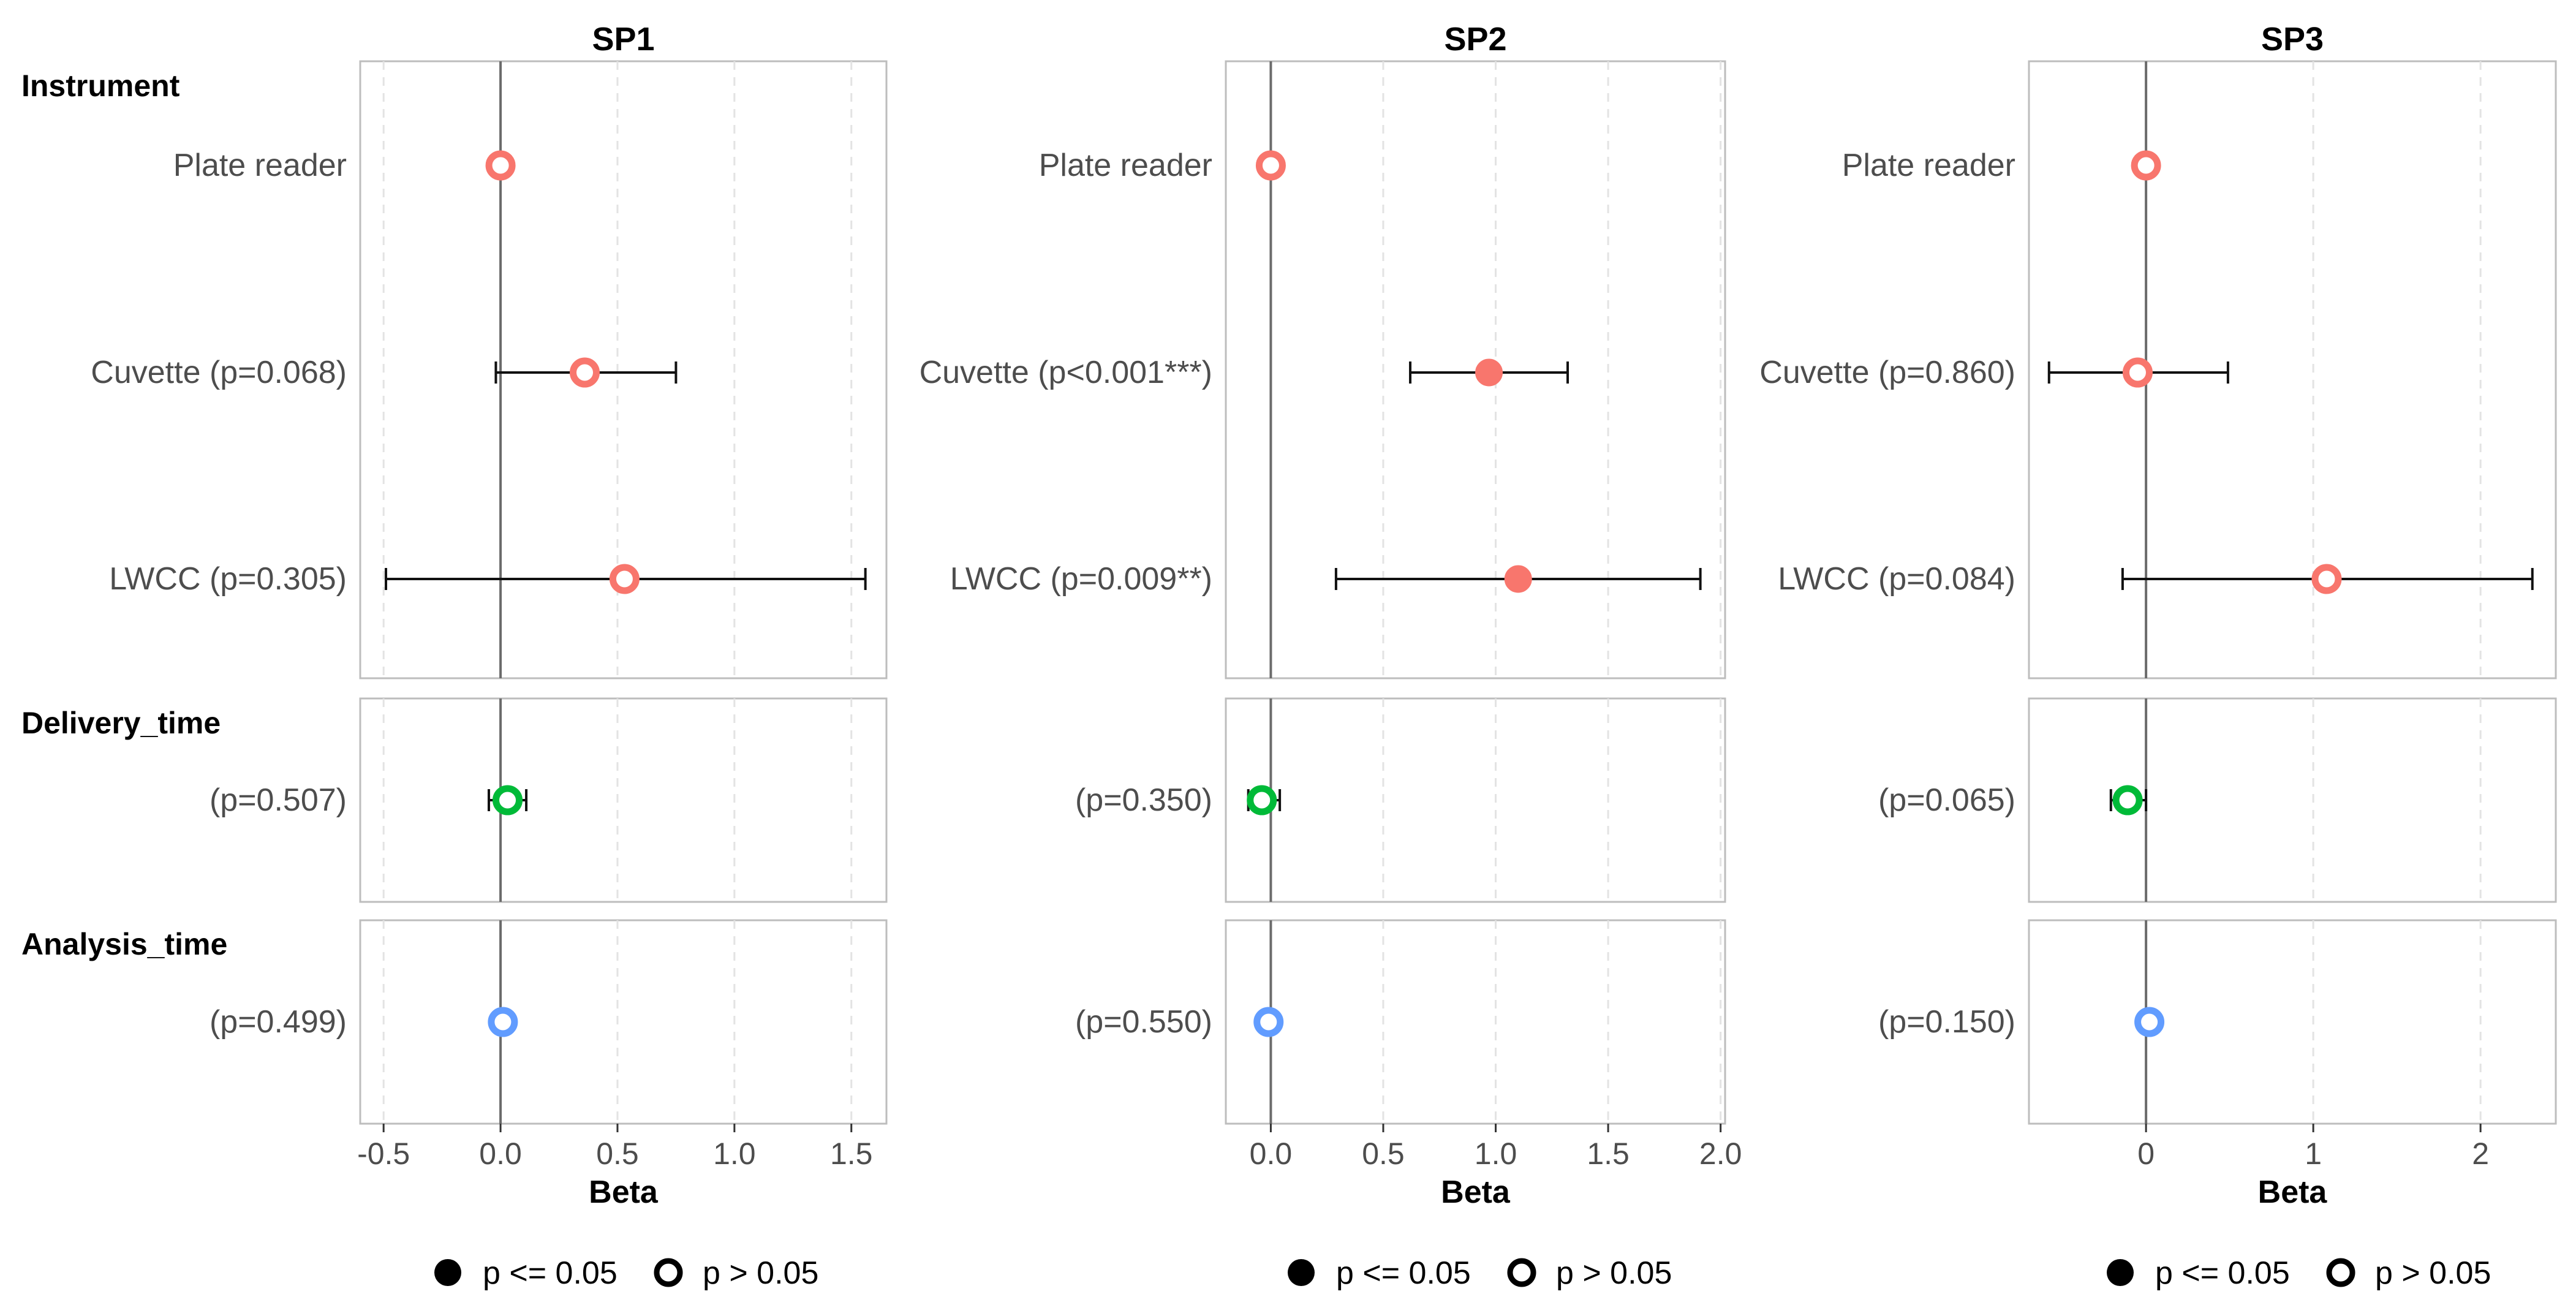 Image resolution: width=2576 pixels, height=1313 pixels. Describe the element at coordinates (1496, 1154) in the screenshot. I see `x-tick-label: 1.0` at that location.